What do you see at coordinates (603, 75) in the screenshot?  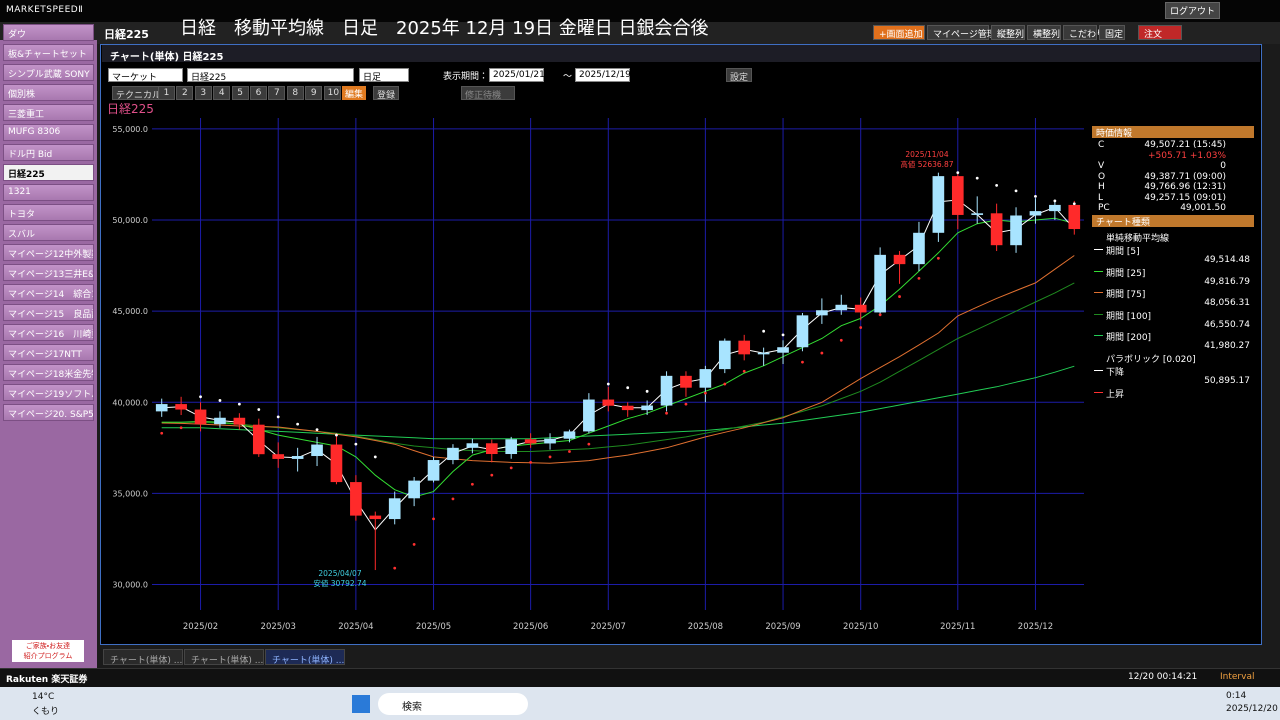 I see `date-to: 2025/12/19` at bounding box center [603, 75].